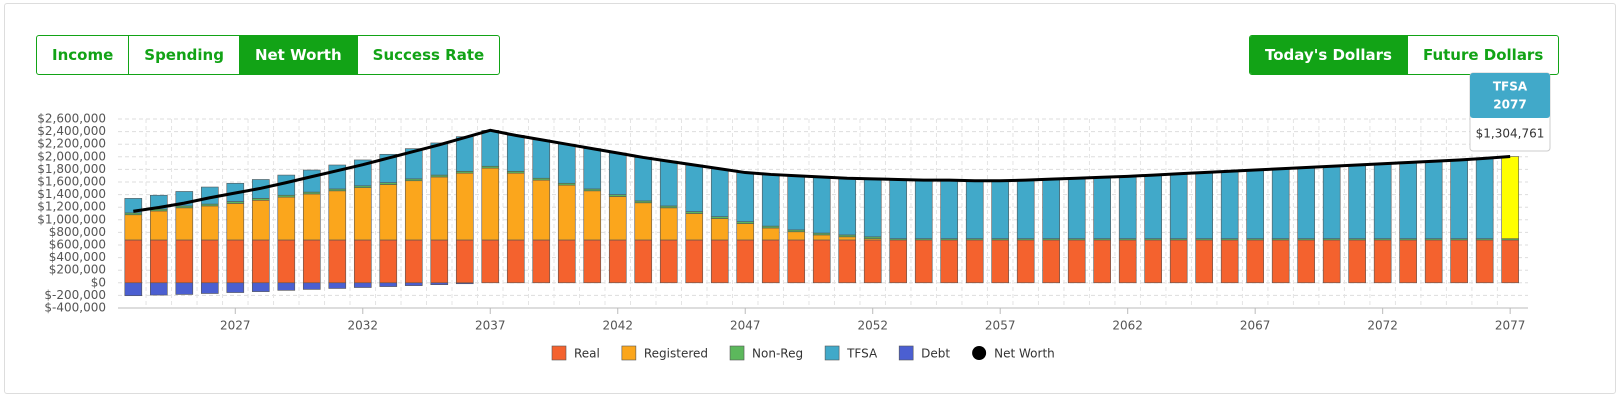 This screenshot has height=415, width=1623. I want to click on y-tick-label: $1,200,000, so click(71, 207).